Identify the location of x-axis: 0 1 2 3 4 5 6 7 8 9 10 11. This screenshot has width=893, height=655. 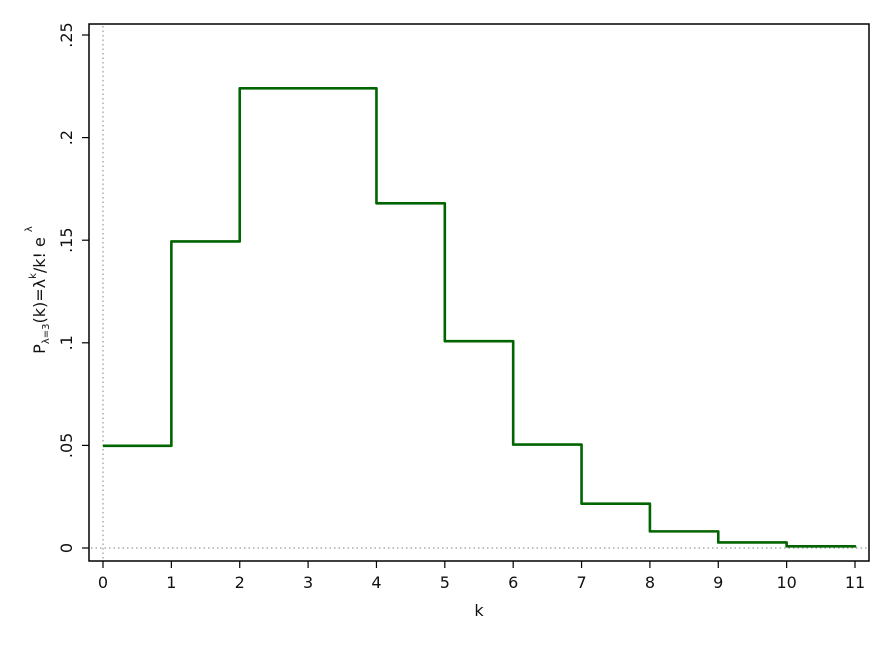
(481, 576).